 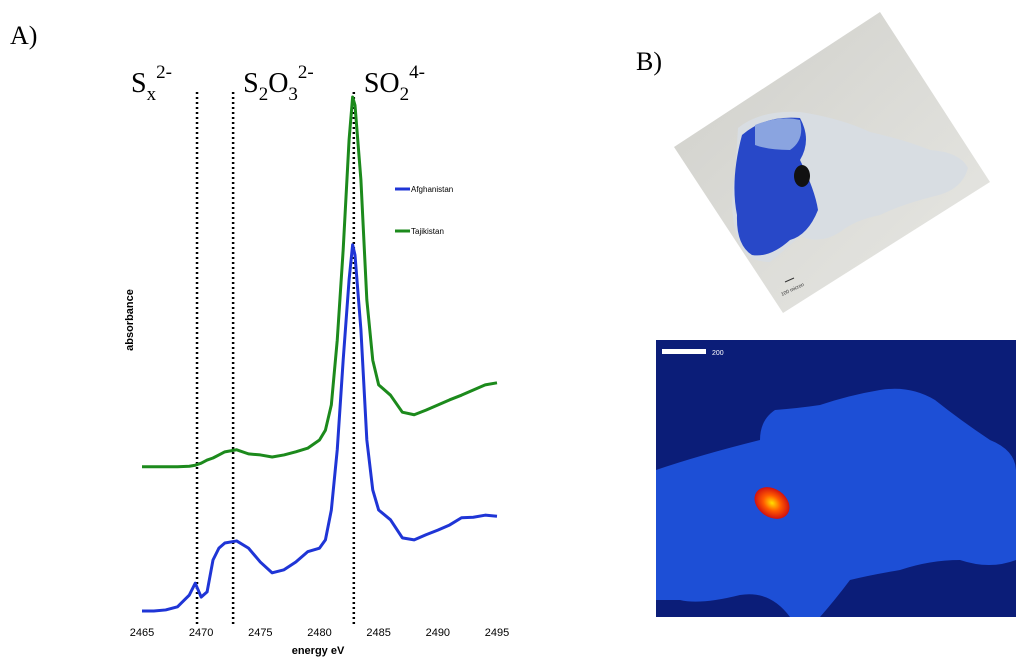 I want to click on annotation: S2O32-, so click(x=278, y=83).